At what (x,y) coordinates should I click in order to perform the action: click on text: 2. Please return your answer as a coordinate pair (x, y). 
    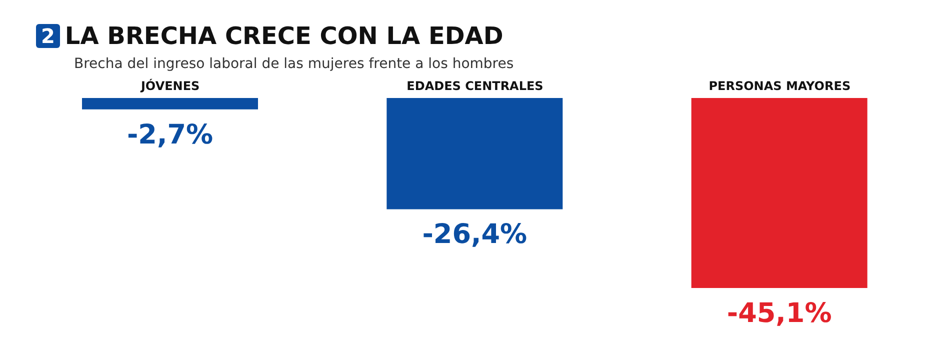
    Looking at the image, I should click on (48, 36).